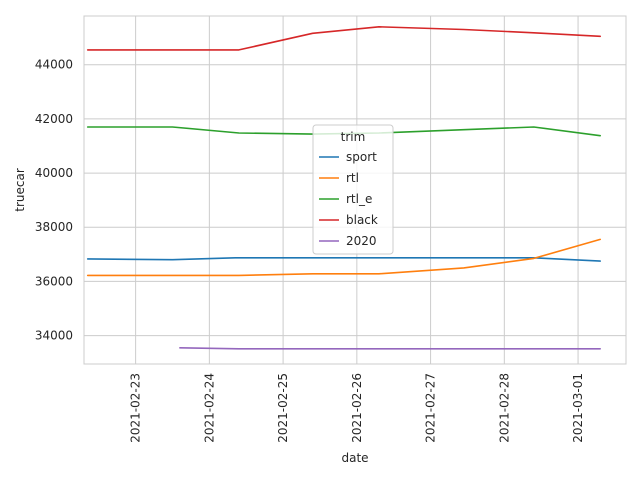  I want to click on legend-label: black, so click(362, 220).